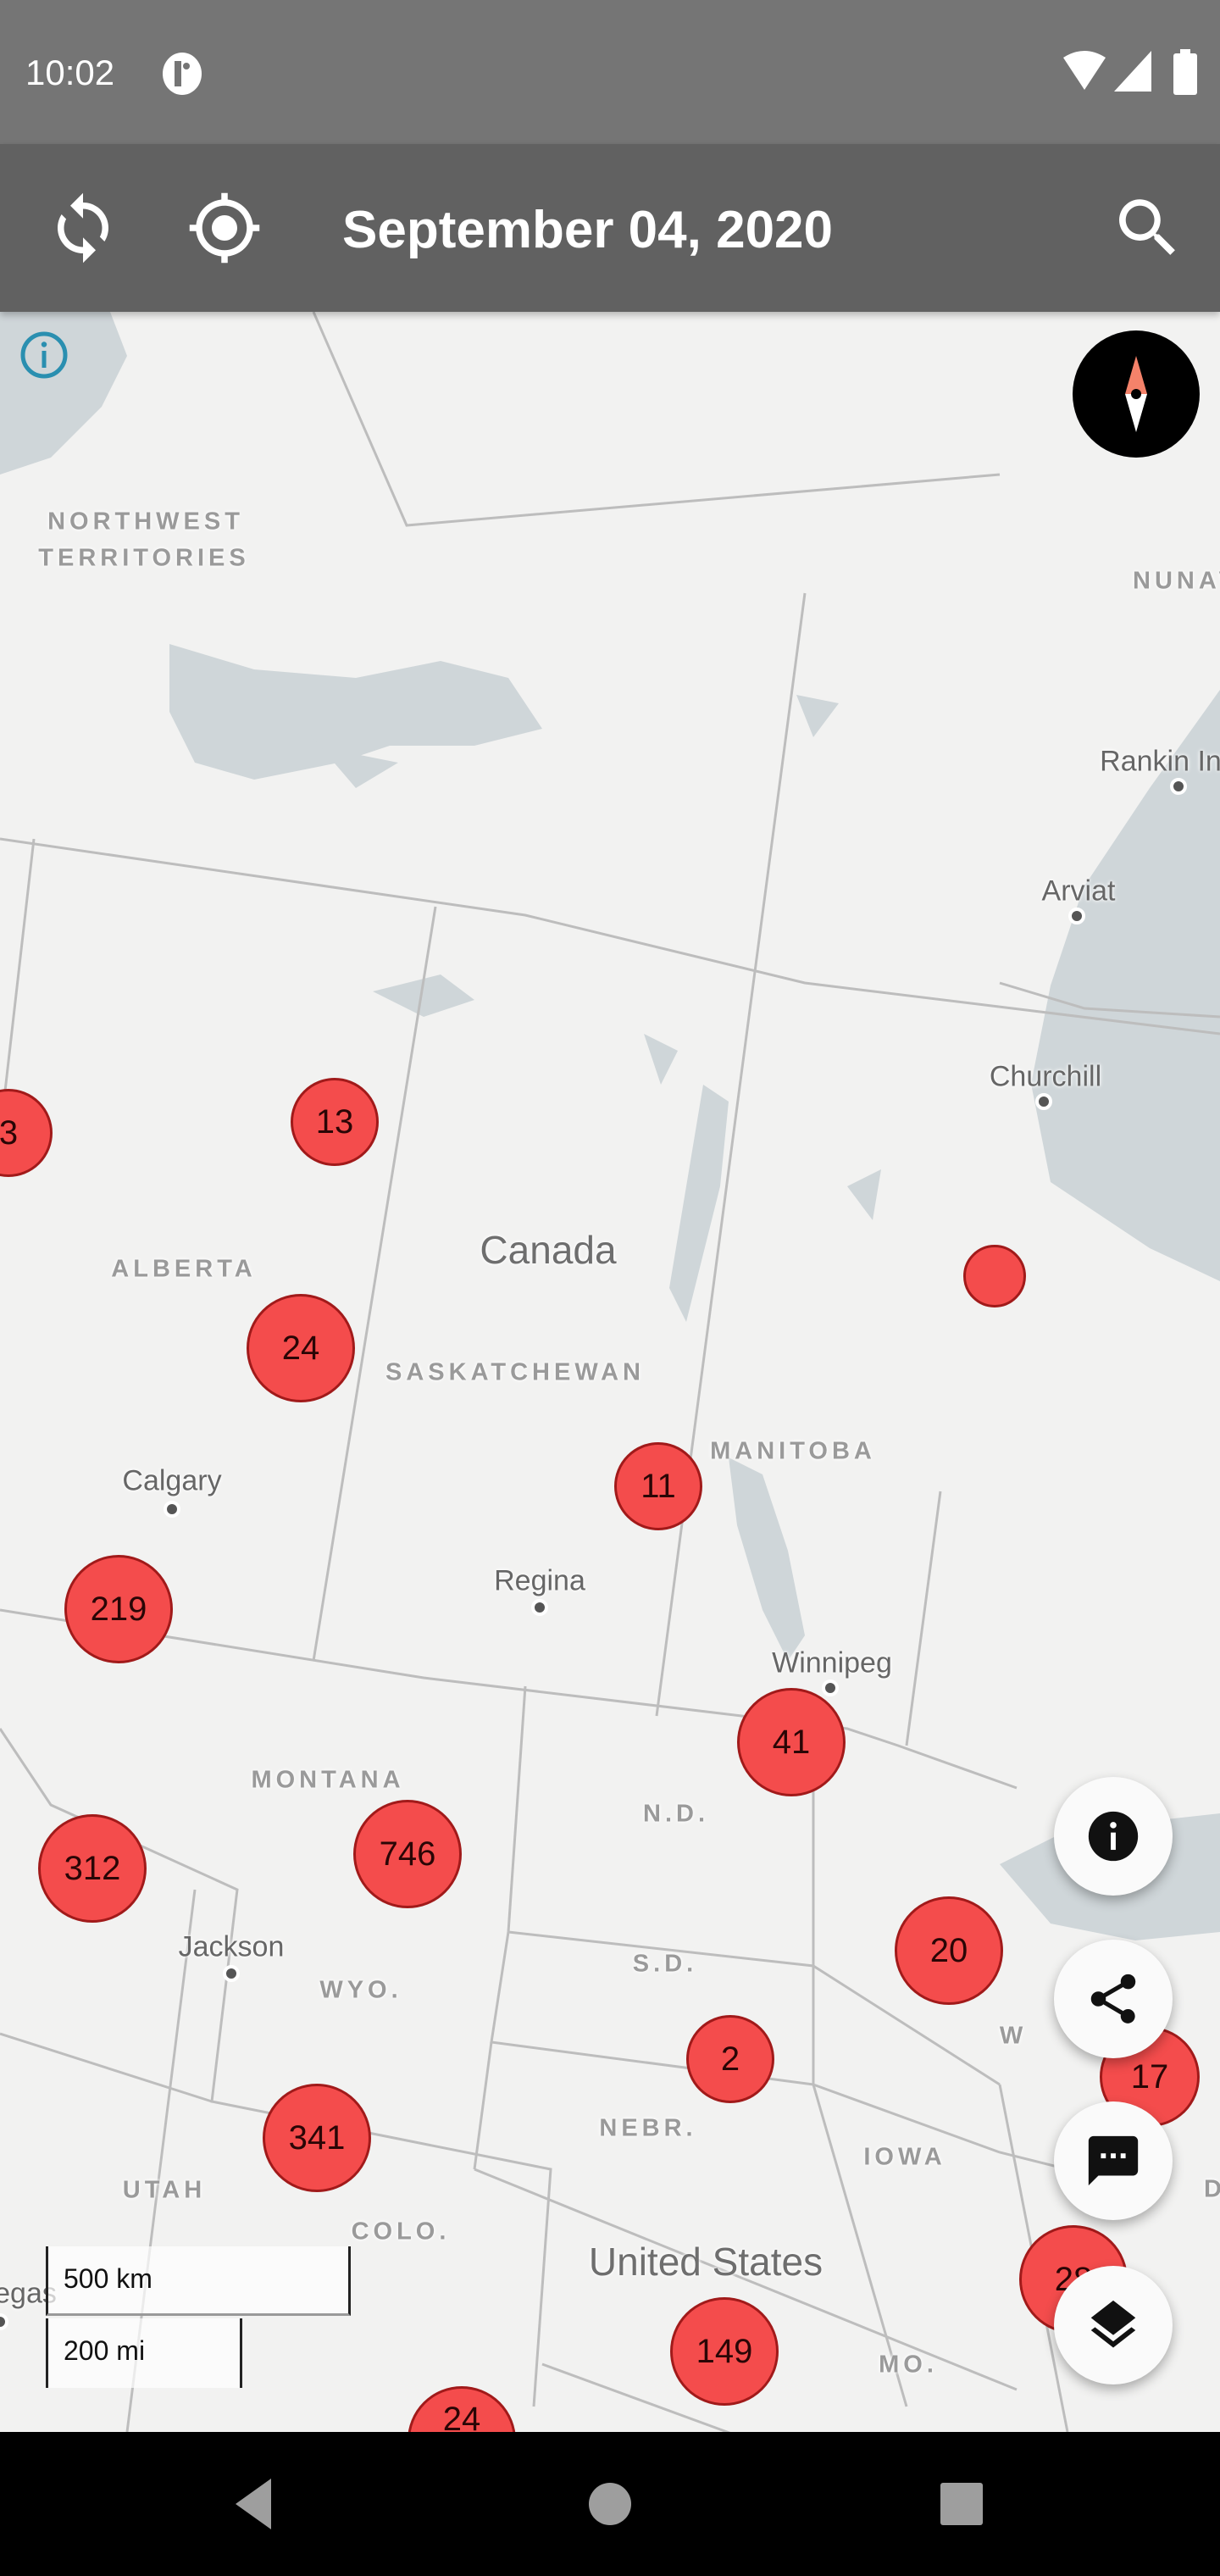  I want to click on layers-icon, so click(1113, 2324).